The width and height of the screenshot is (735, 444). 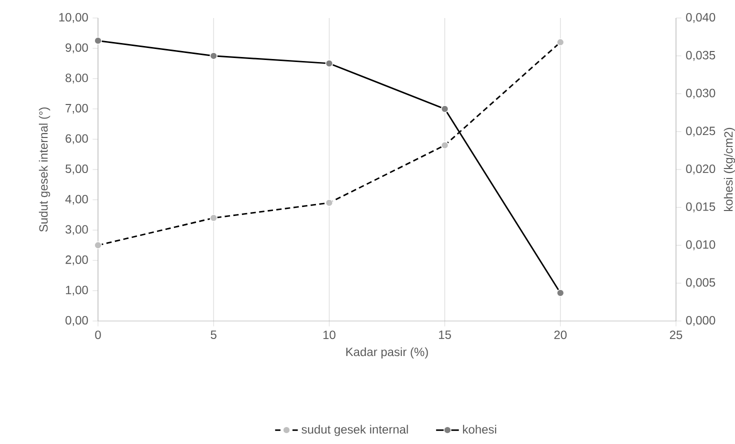 What do you see at coordinates (701, 283) in the screenshot?
I see `y2-tick-label: 0,005` at bounding box center [701, 283].